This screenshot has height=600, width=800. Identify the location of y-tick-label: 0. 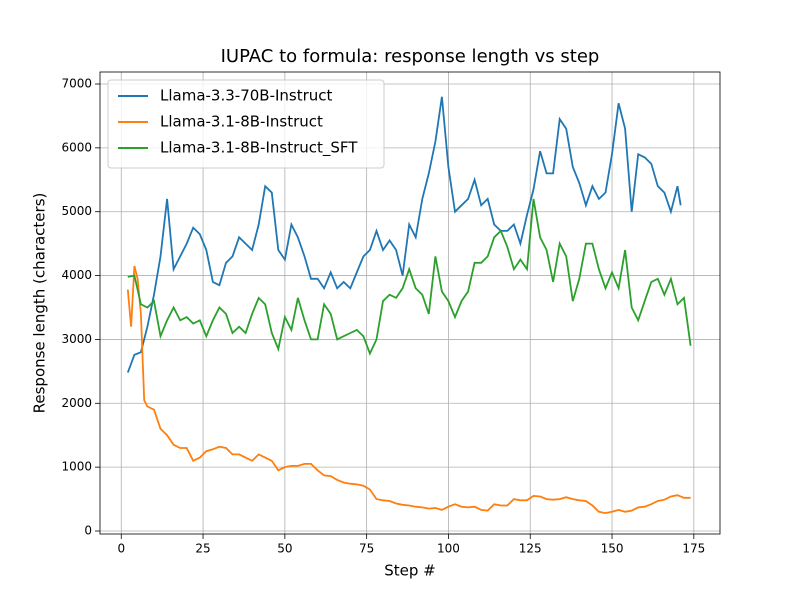
(88, 530).